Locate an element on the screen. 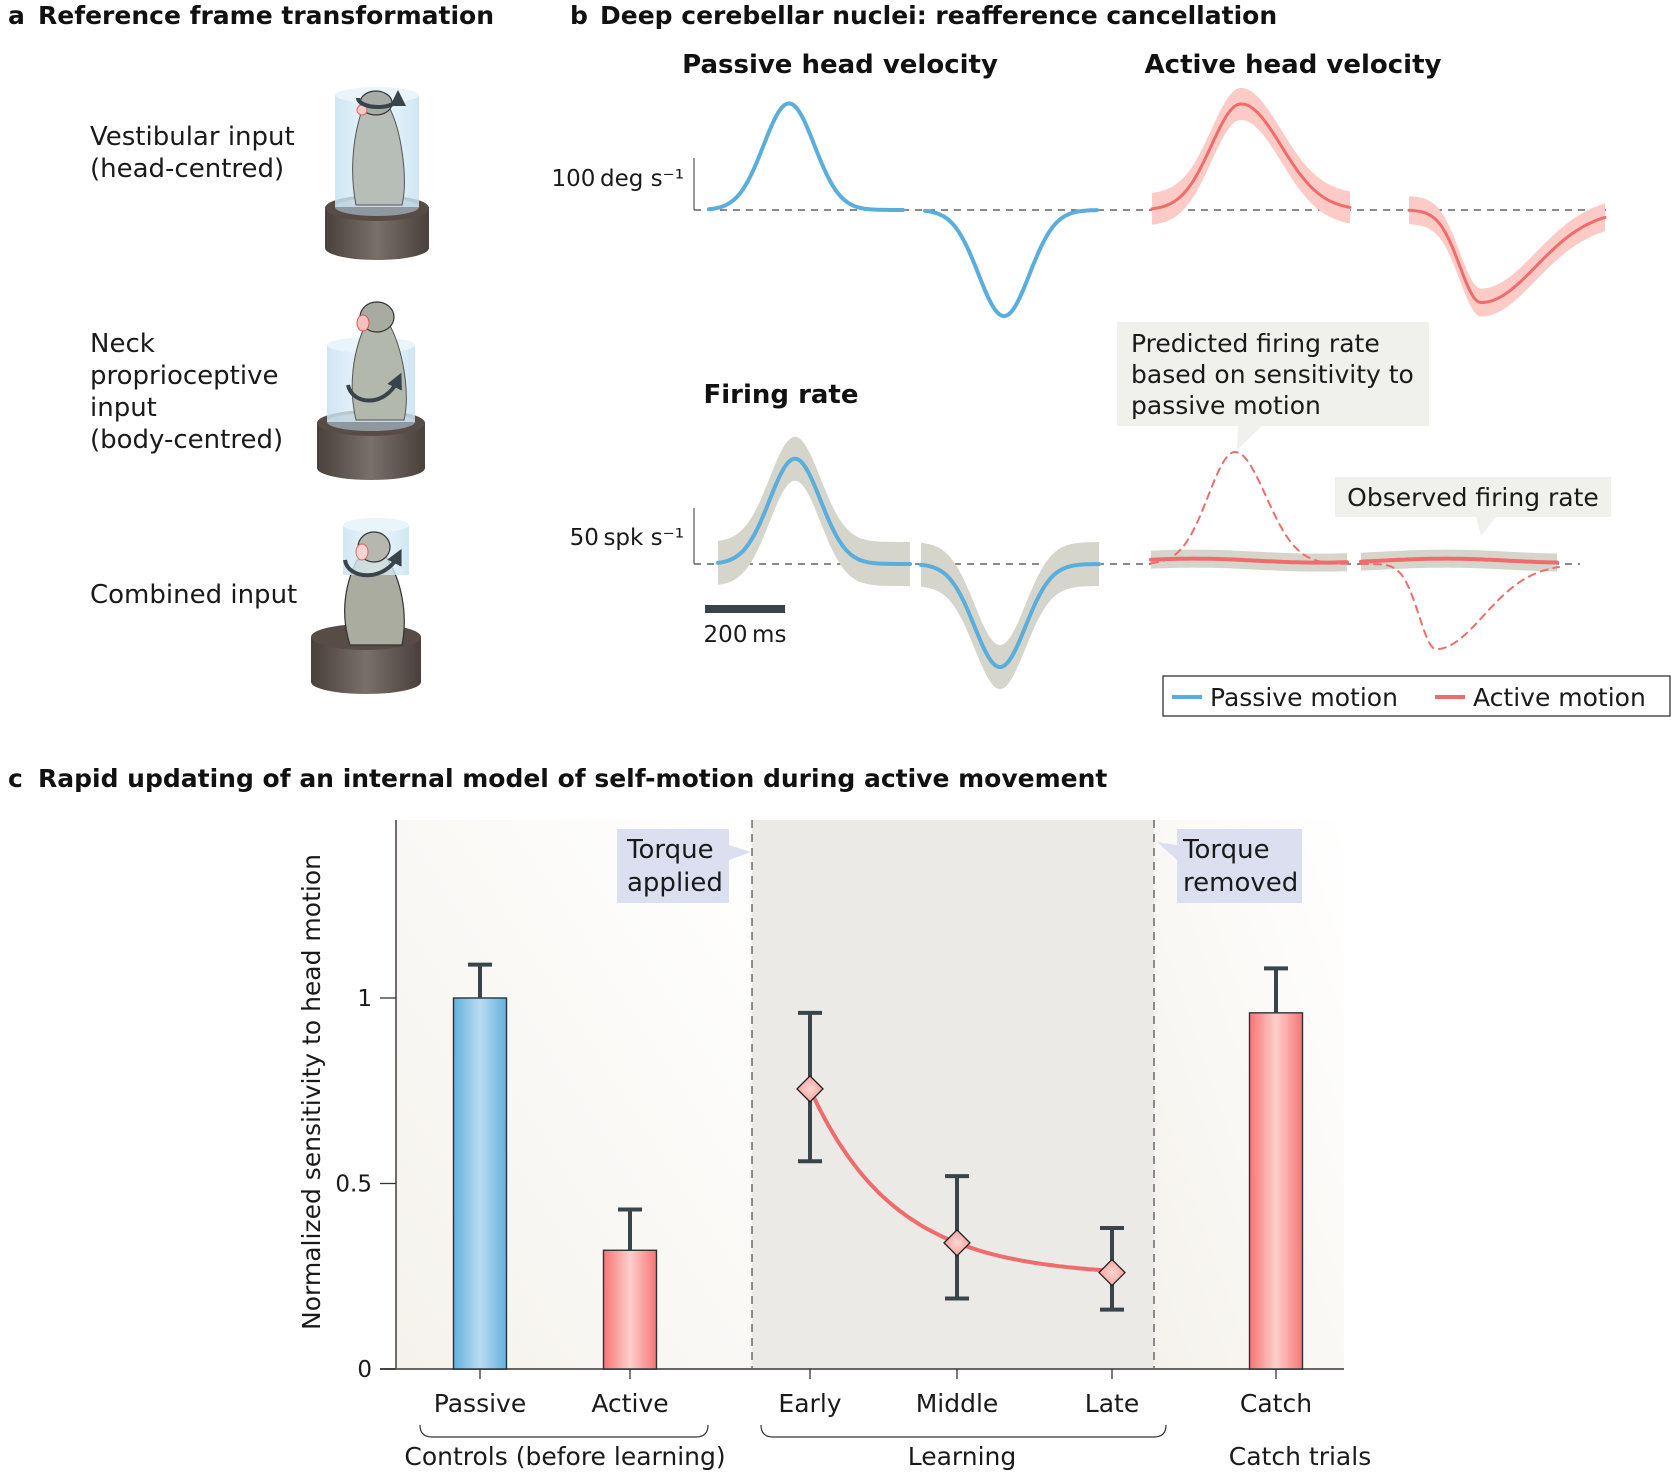 Image resolution: width=1677 pixels, height=1478 pixels. point-early is located at coordinates (810, 1088).